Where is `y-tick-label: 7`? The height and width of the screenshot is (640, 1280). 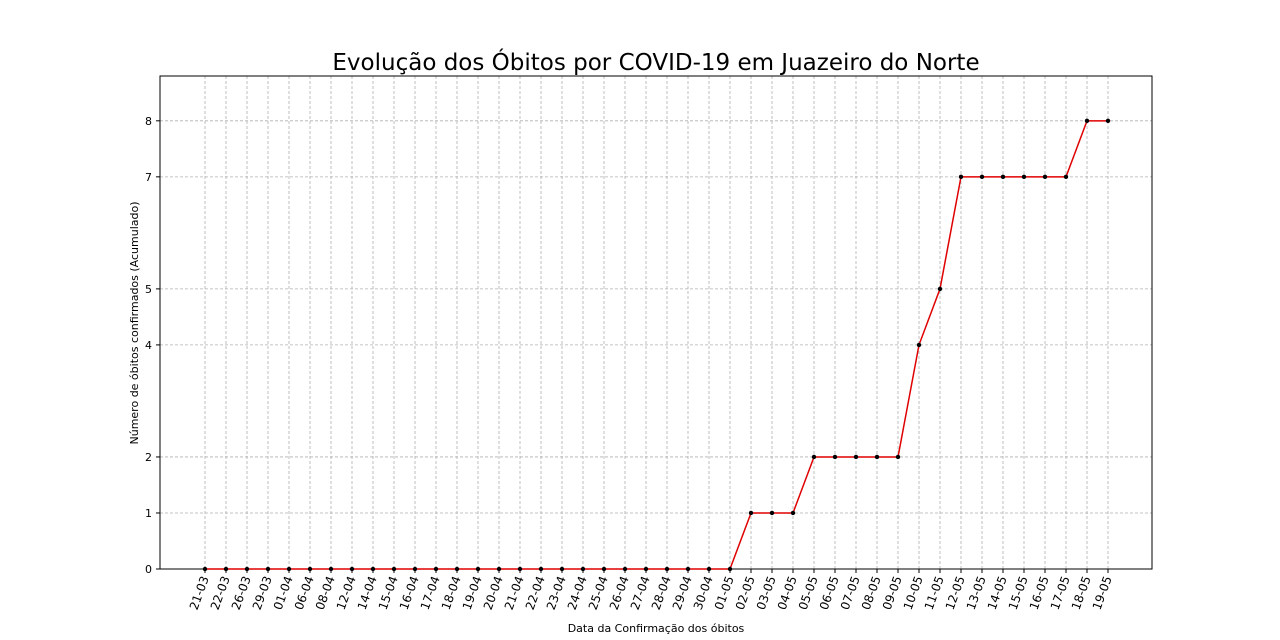
y-tick-label: 7 is located at coordinates (148, 177).